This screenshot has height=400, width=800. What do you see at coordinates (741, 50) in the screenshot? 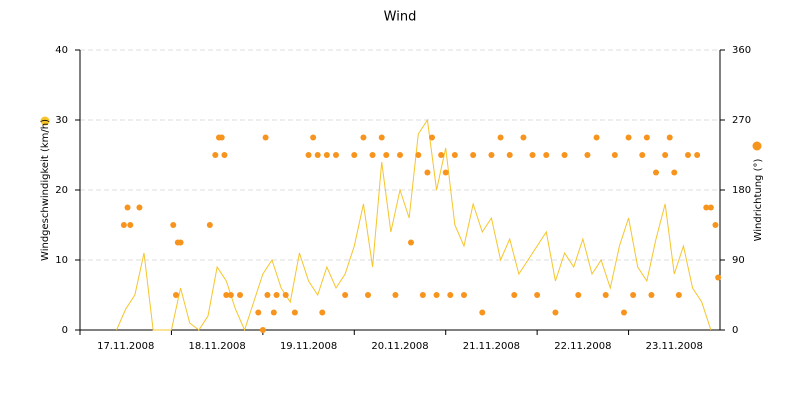
I see `y2-tick-label: 360` at bounding box center [741, 50].